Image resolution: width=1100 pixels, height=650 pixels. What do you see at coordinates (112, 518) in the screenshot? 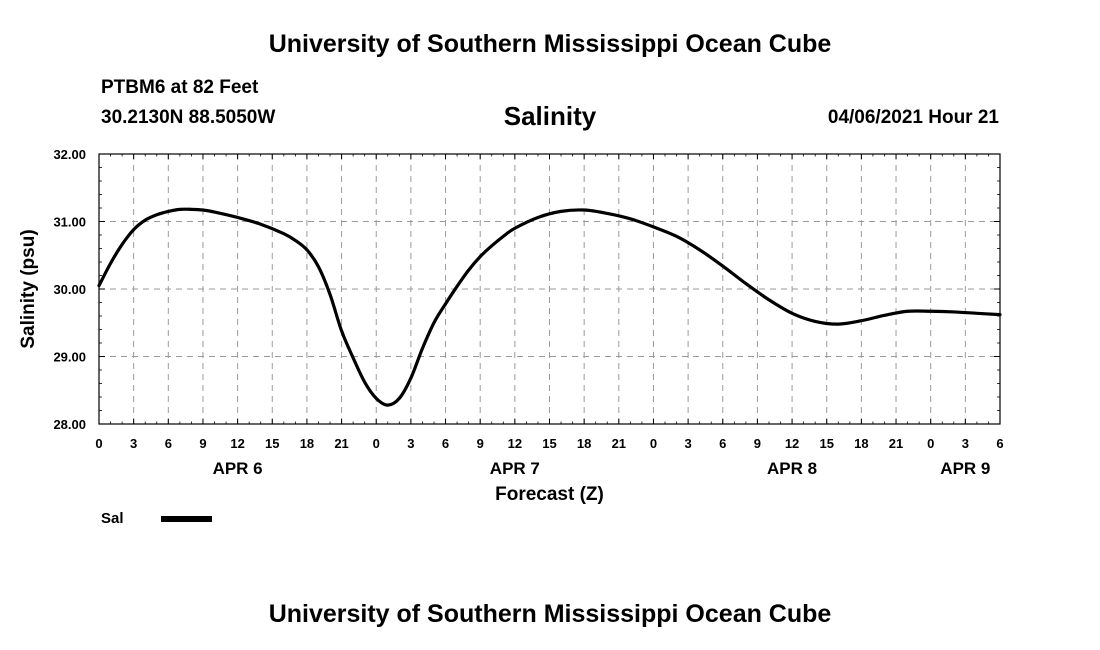
I see `legend-label: Sal` at bounding box center [112, 518].